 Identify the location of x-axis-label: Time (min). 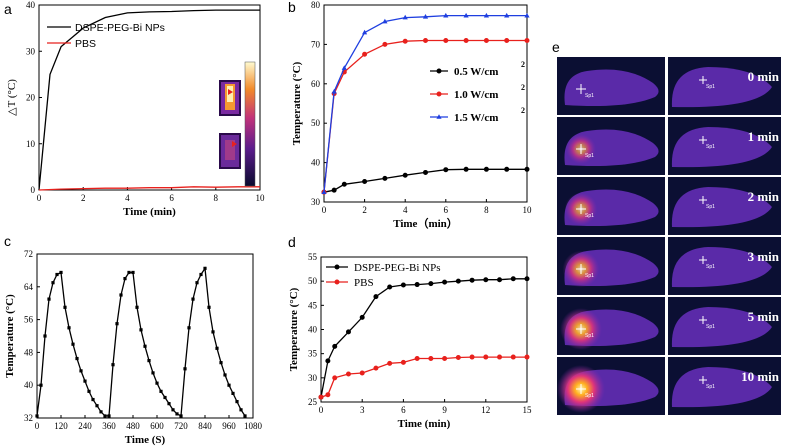
(424, 424).